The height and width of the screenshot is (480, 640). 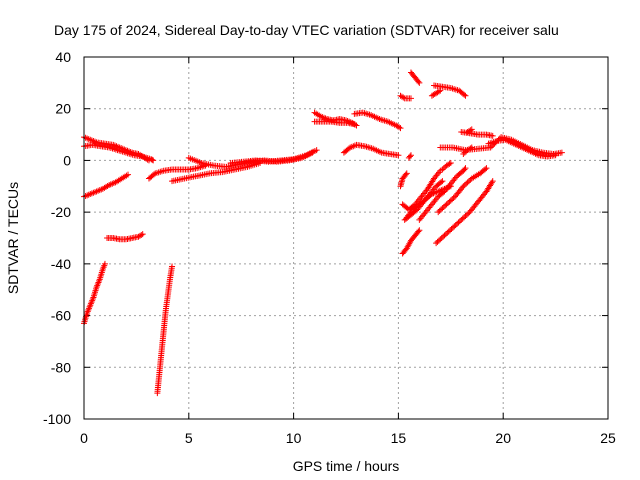 What do you see at coordinates (294, 438) in the screenshot?
I see `x-tick-label: 10` at bounding box center [294, 438].